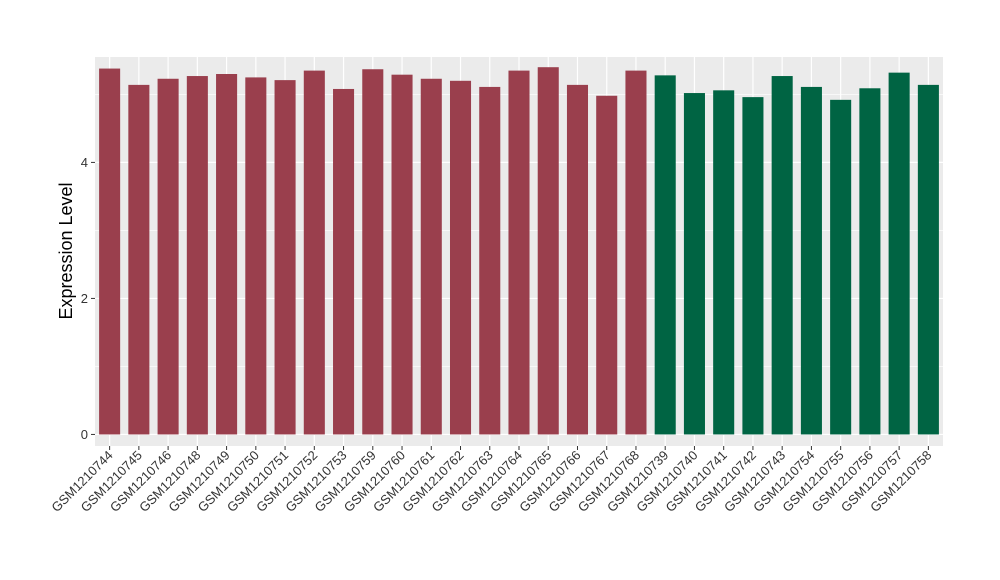  I want to click on y-tick-label: 4, so click(84, 162).